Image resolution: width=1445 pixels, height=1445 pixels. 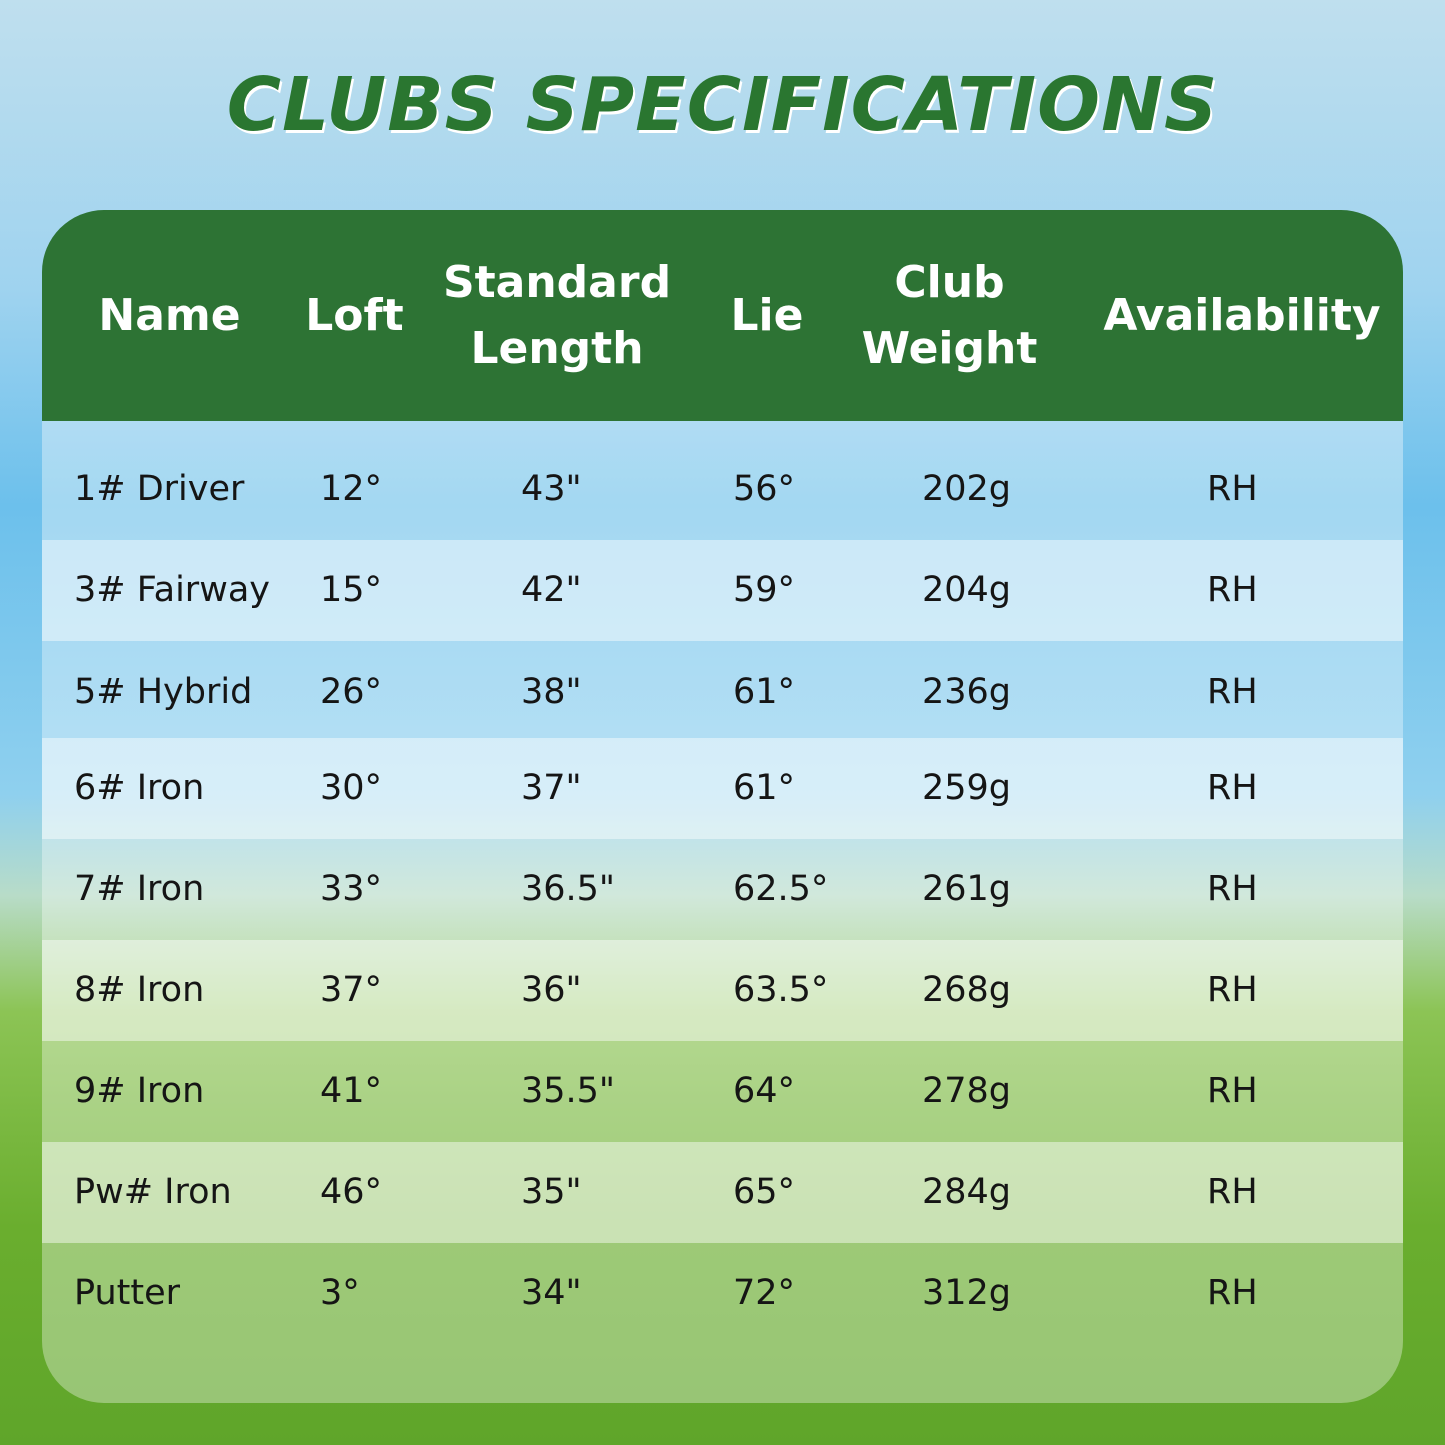 I want to click on table-cell: 43", so click(x=551, y=489).